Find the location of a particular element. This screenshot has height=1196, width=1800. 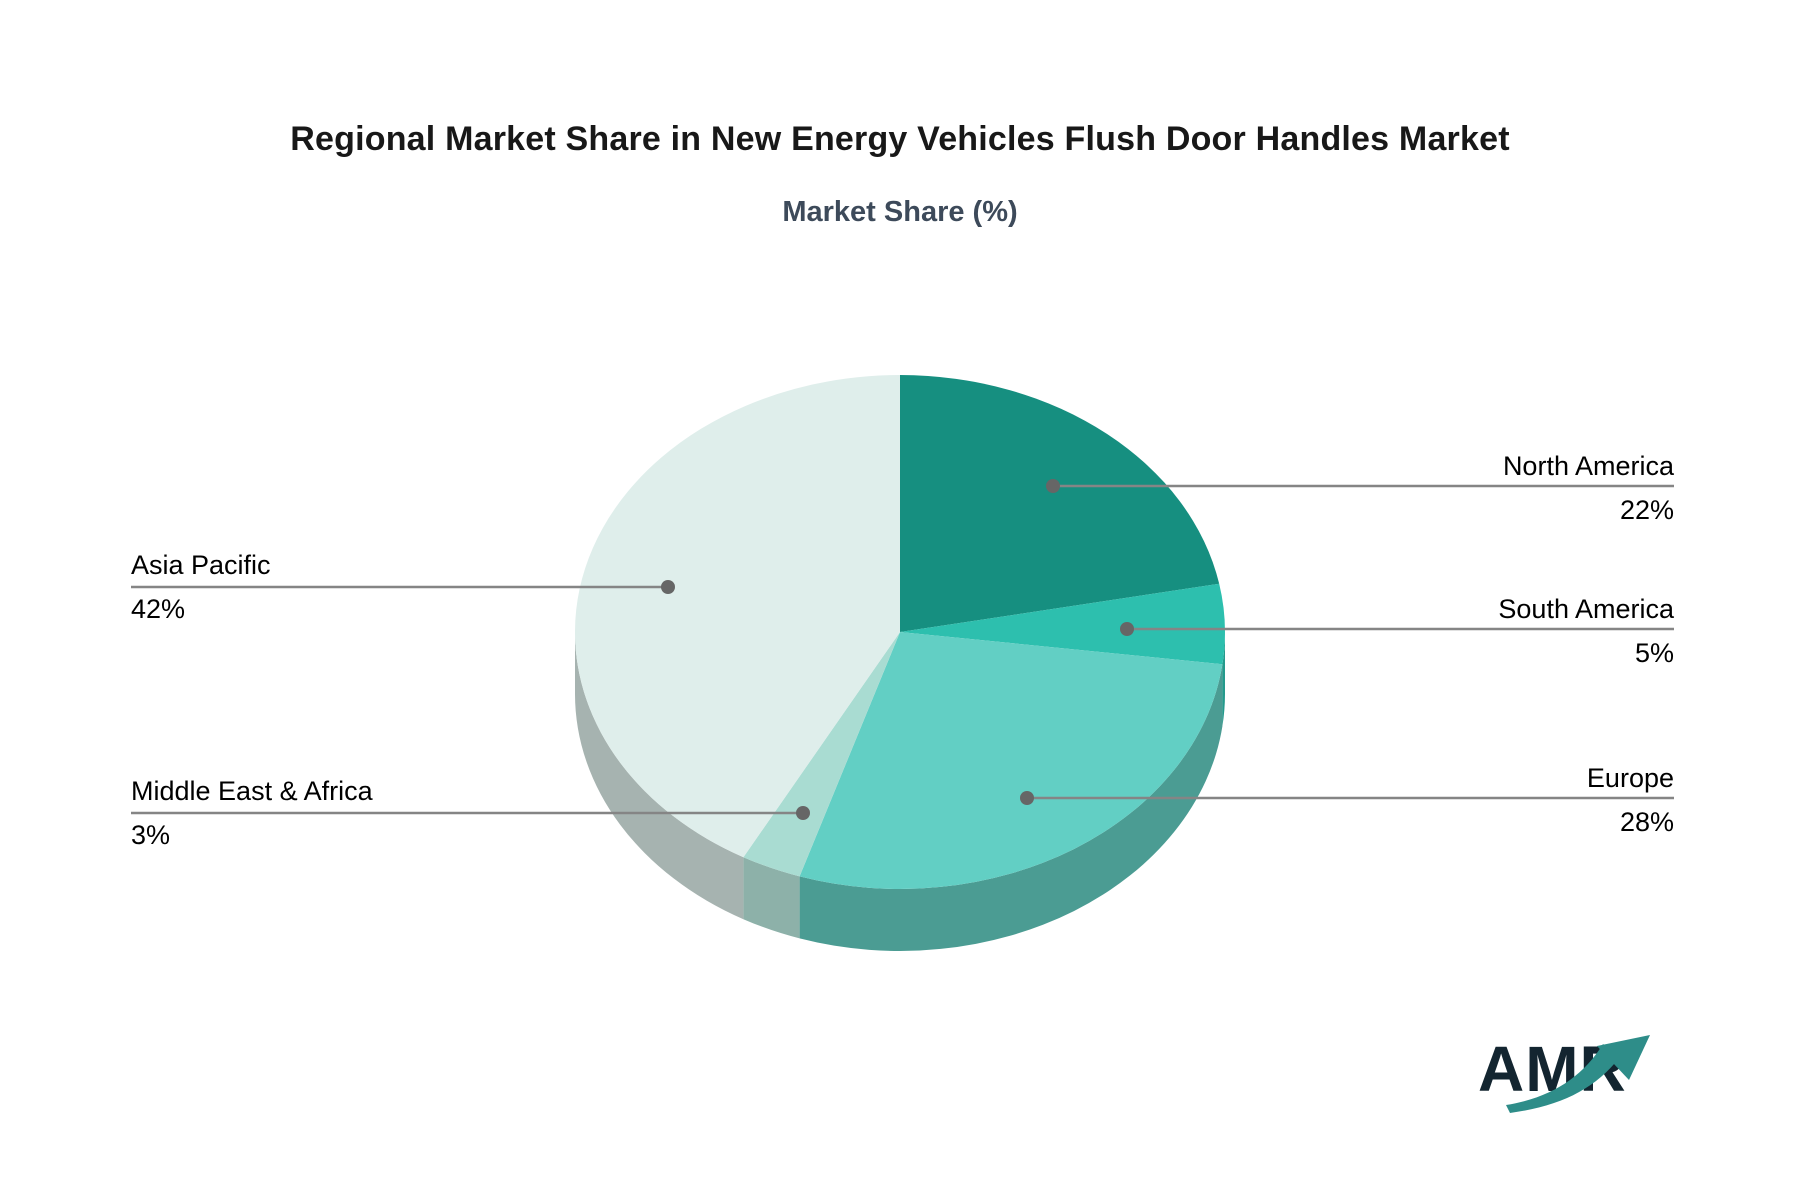

value-south-america: 5% is located at coordinates (1654, 653).